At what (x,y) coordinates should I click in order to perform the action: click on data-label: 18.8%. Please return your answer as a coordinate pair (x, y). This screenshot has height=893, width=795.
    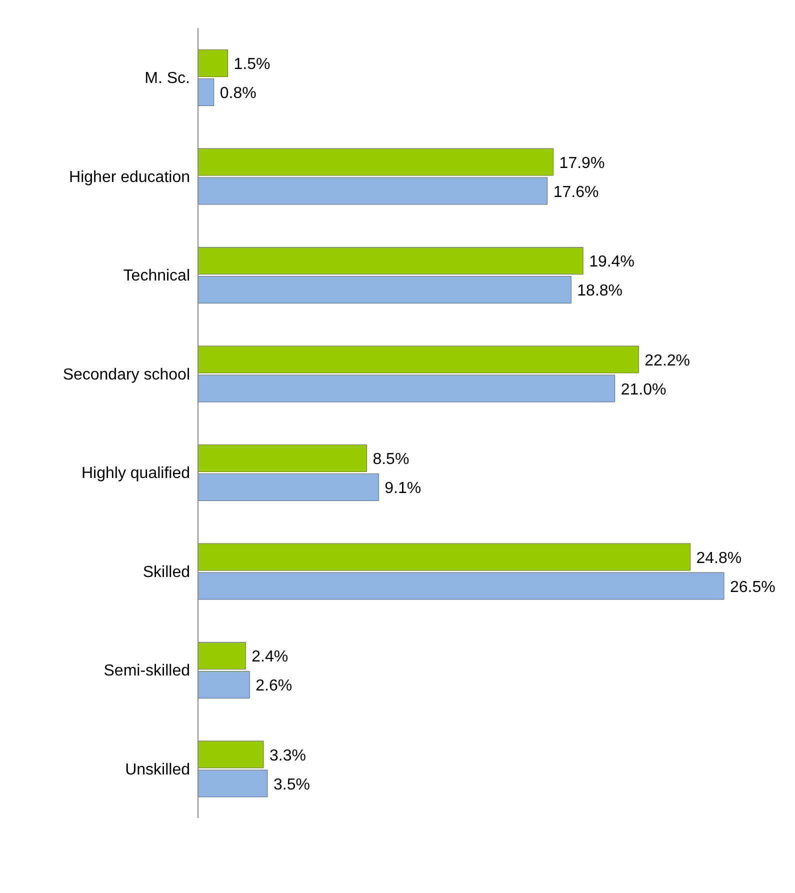
    Looking at the image, I should click on (600, 291).